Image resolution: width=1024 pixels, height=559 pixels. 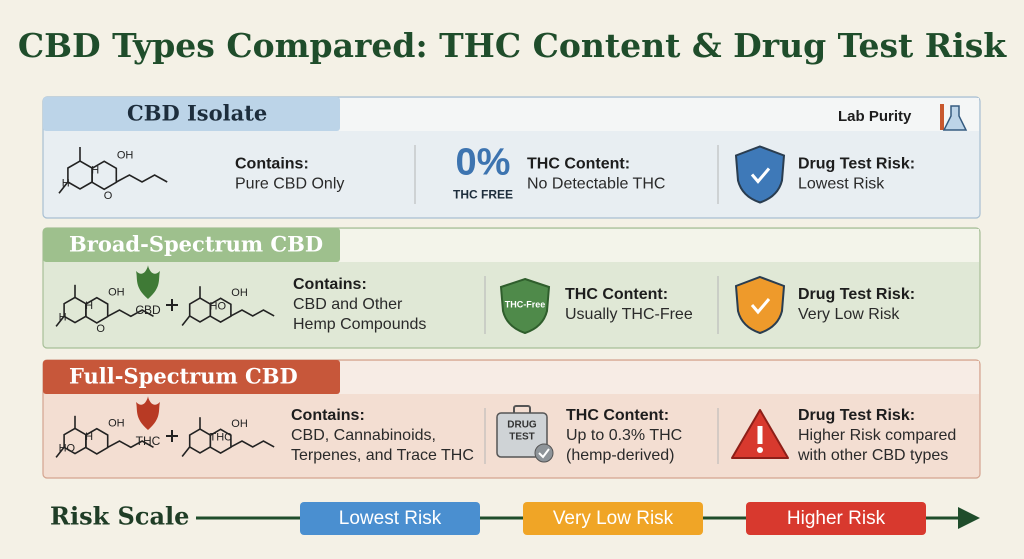 I want to click on warning-dot, so click(x=760, y=450).